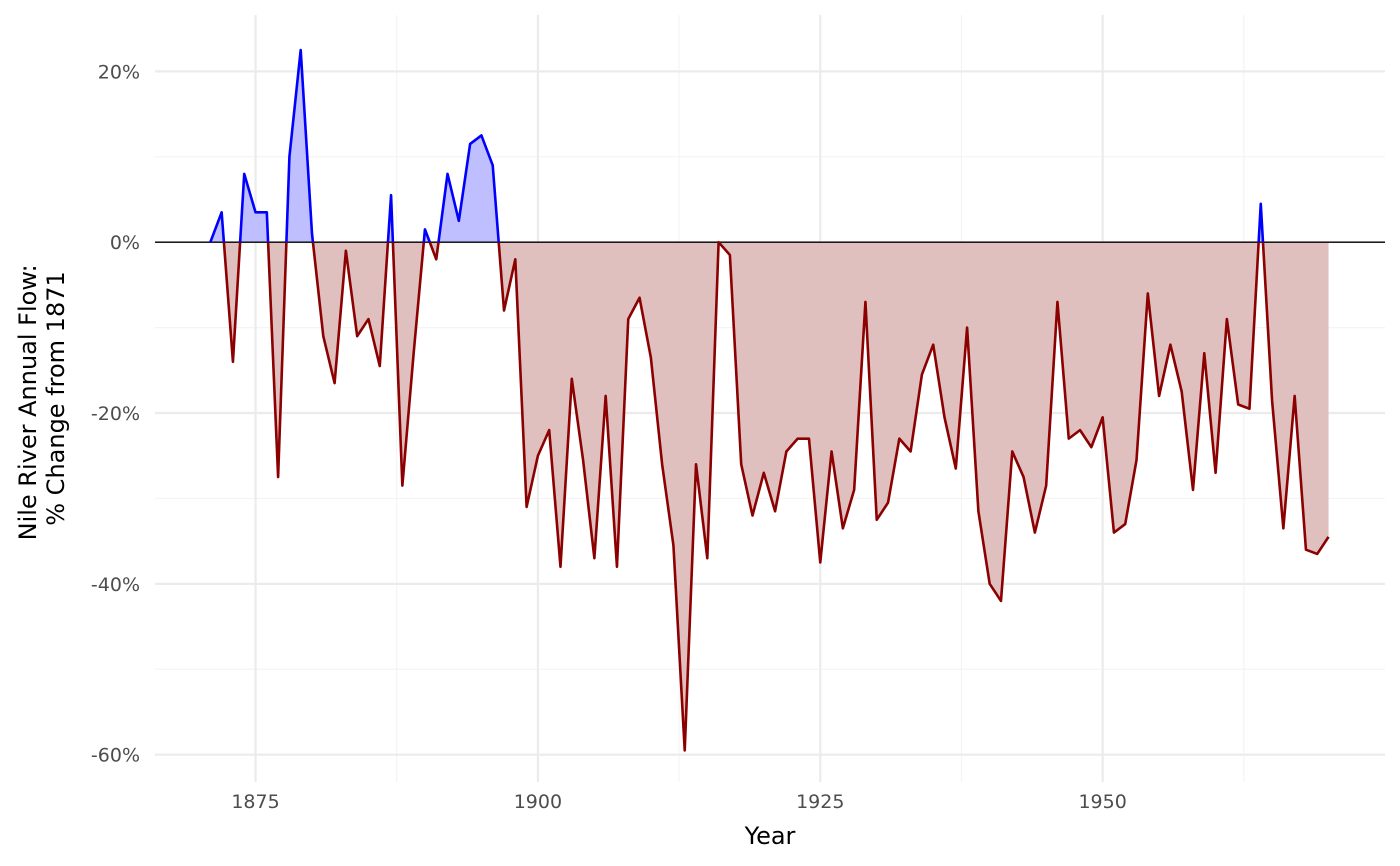 Image resolution: width=1400 pixels, height=866 pixels. What do you see at coordinates (56, 398) in the screenshot?
I see `y-axis-title-line-2: % Change from 1871` at bounding box center [56, 398].